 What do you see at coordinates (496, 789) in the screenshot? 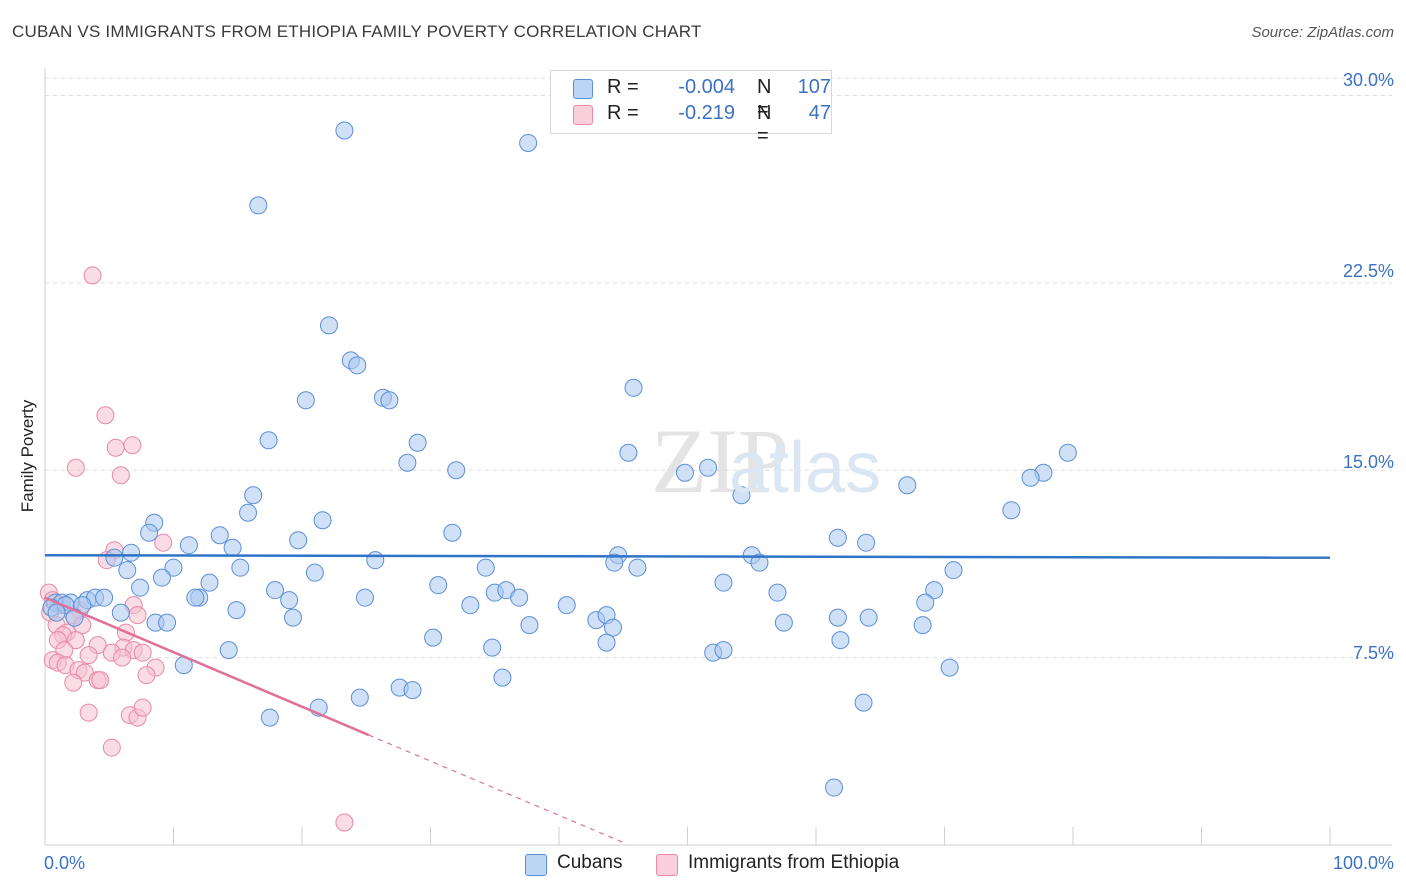
I see `ethiopia-trend-extension` at bounding box center [496, 789].